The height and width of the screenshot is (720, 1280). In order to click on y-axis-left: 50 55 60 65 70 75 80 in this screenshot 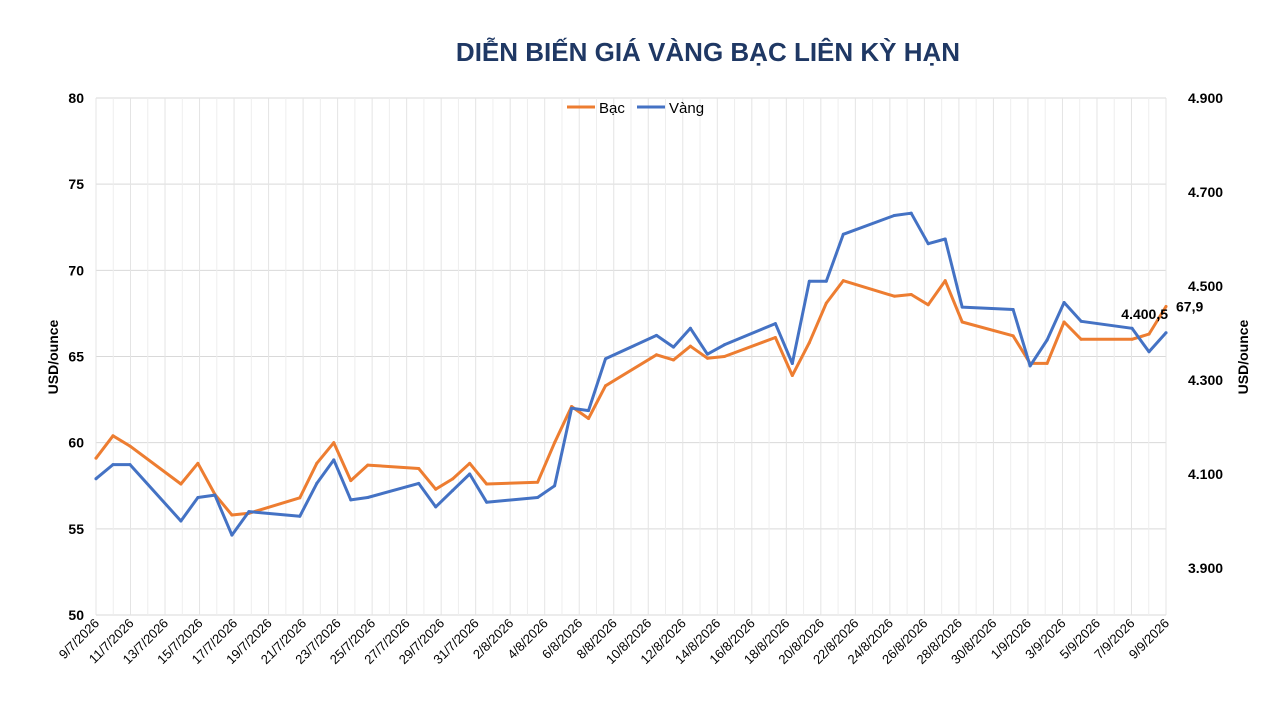, I will do `click(76, 356)`.